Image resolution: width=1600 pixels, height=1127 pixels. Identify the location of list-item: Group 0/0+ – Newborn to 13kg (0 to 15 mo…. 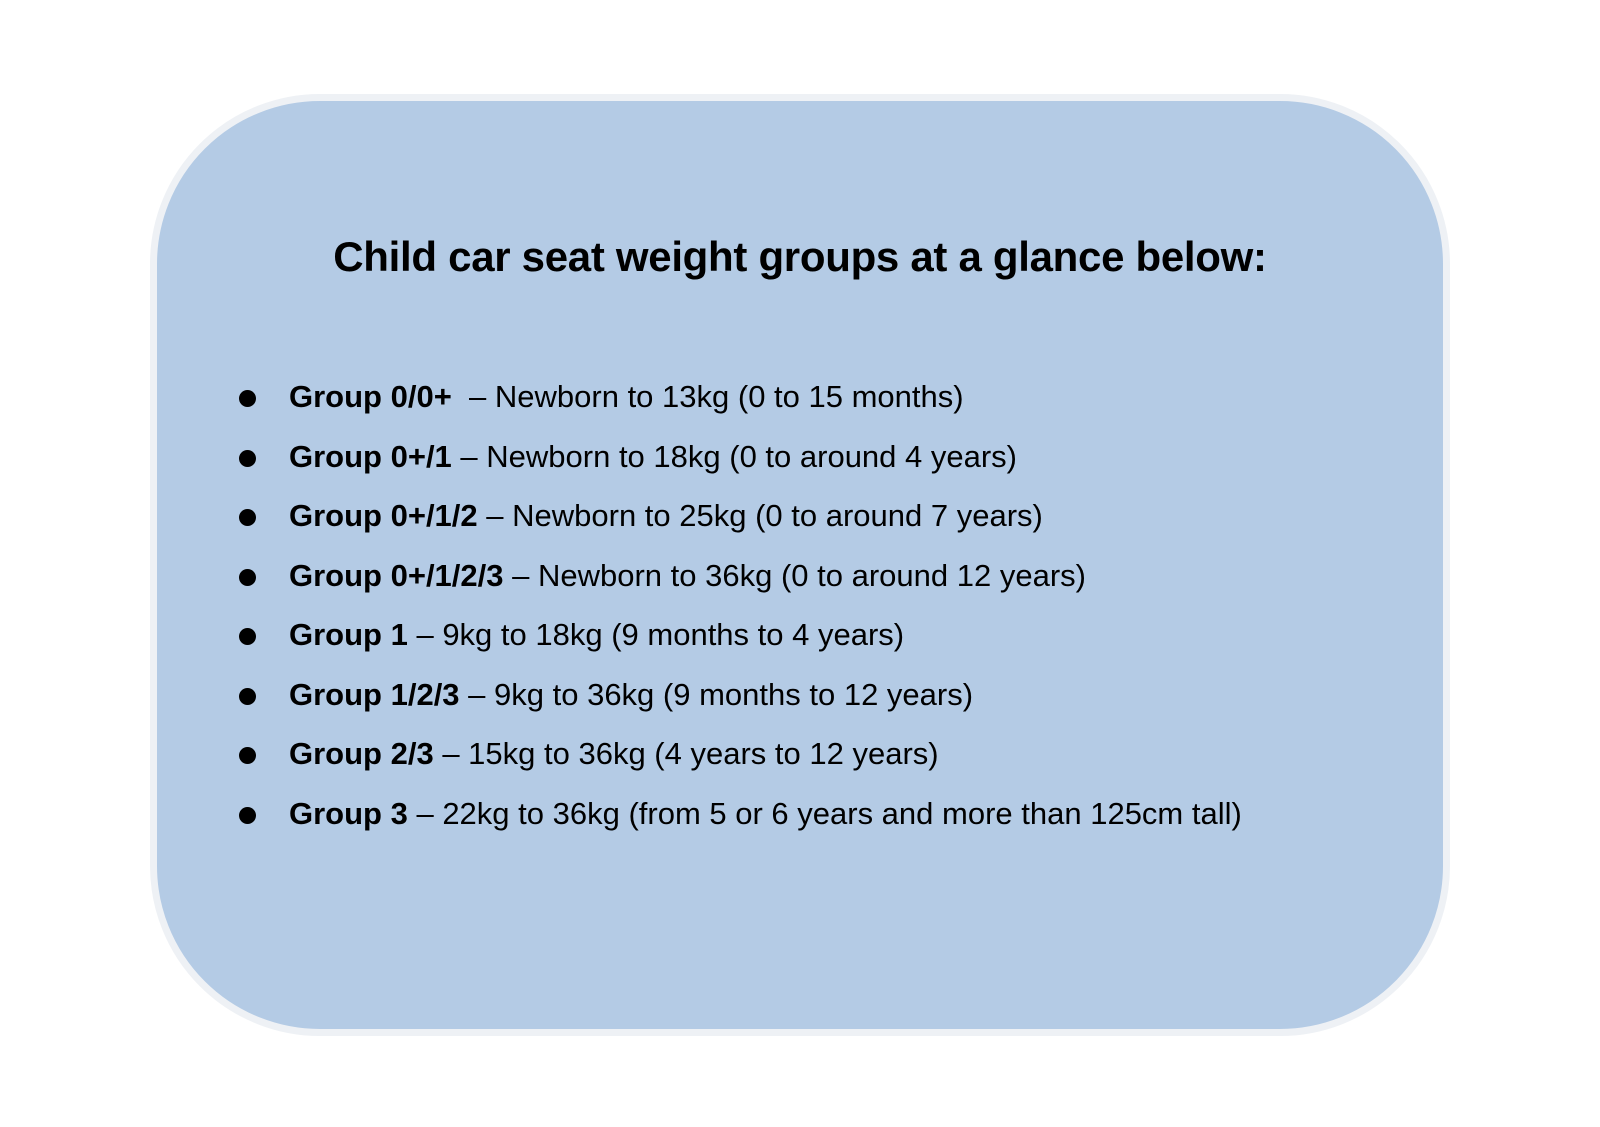
(740, 407).